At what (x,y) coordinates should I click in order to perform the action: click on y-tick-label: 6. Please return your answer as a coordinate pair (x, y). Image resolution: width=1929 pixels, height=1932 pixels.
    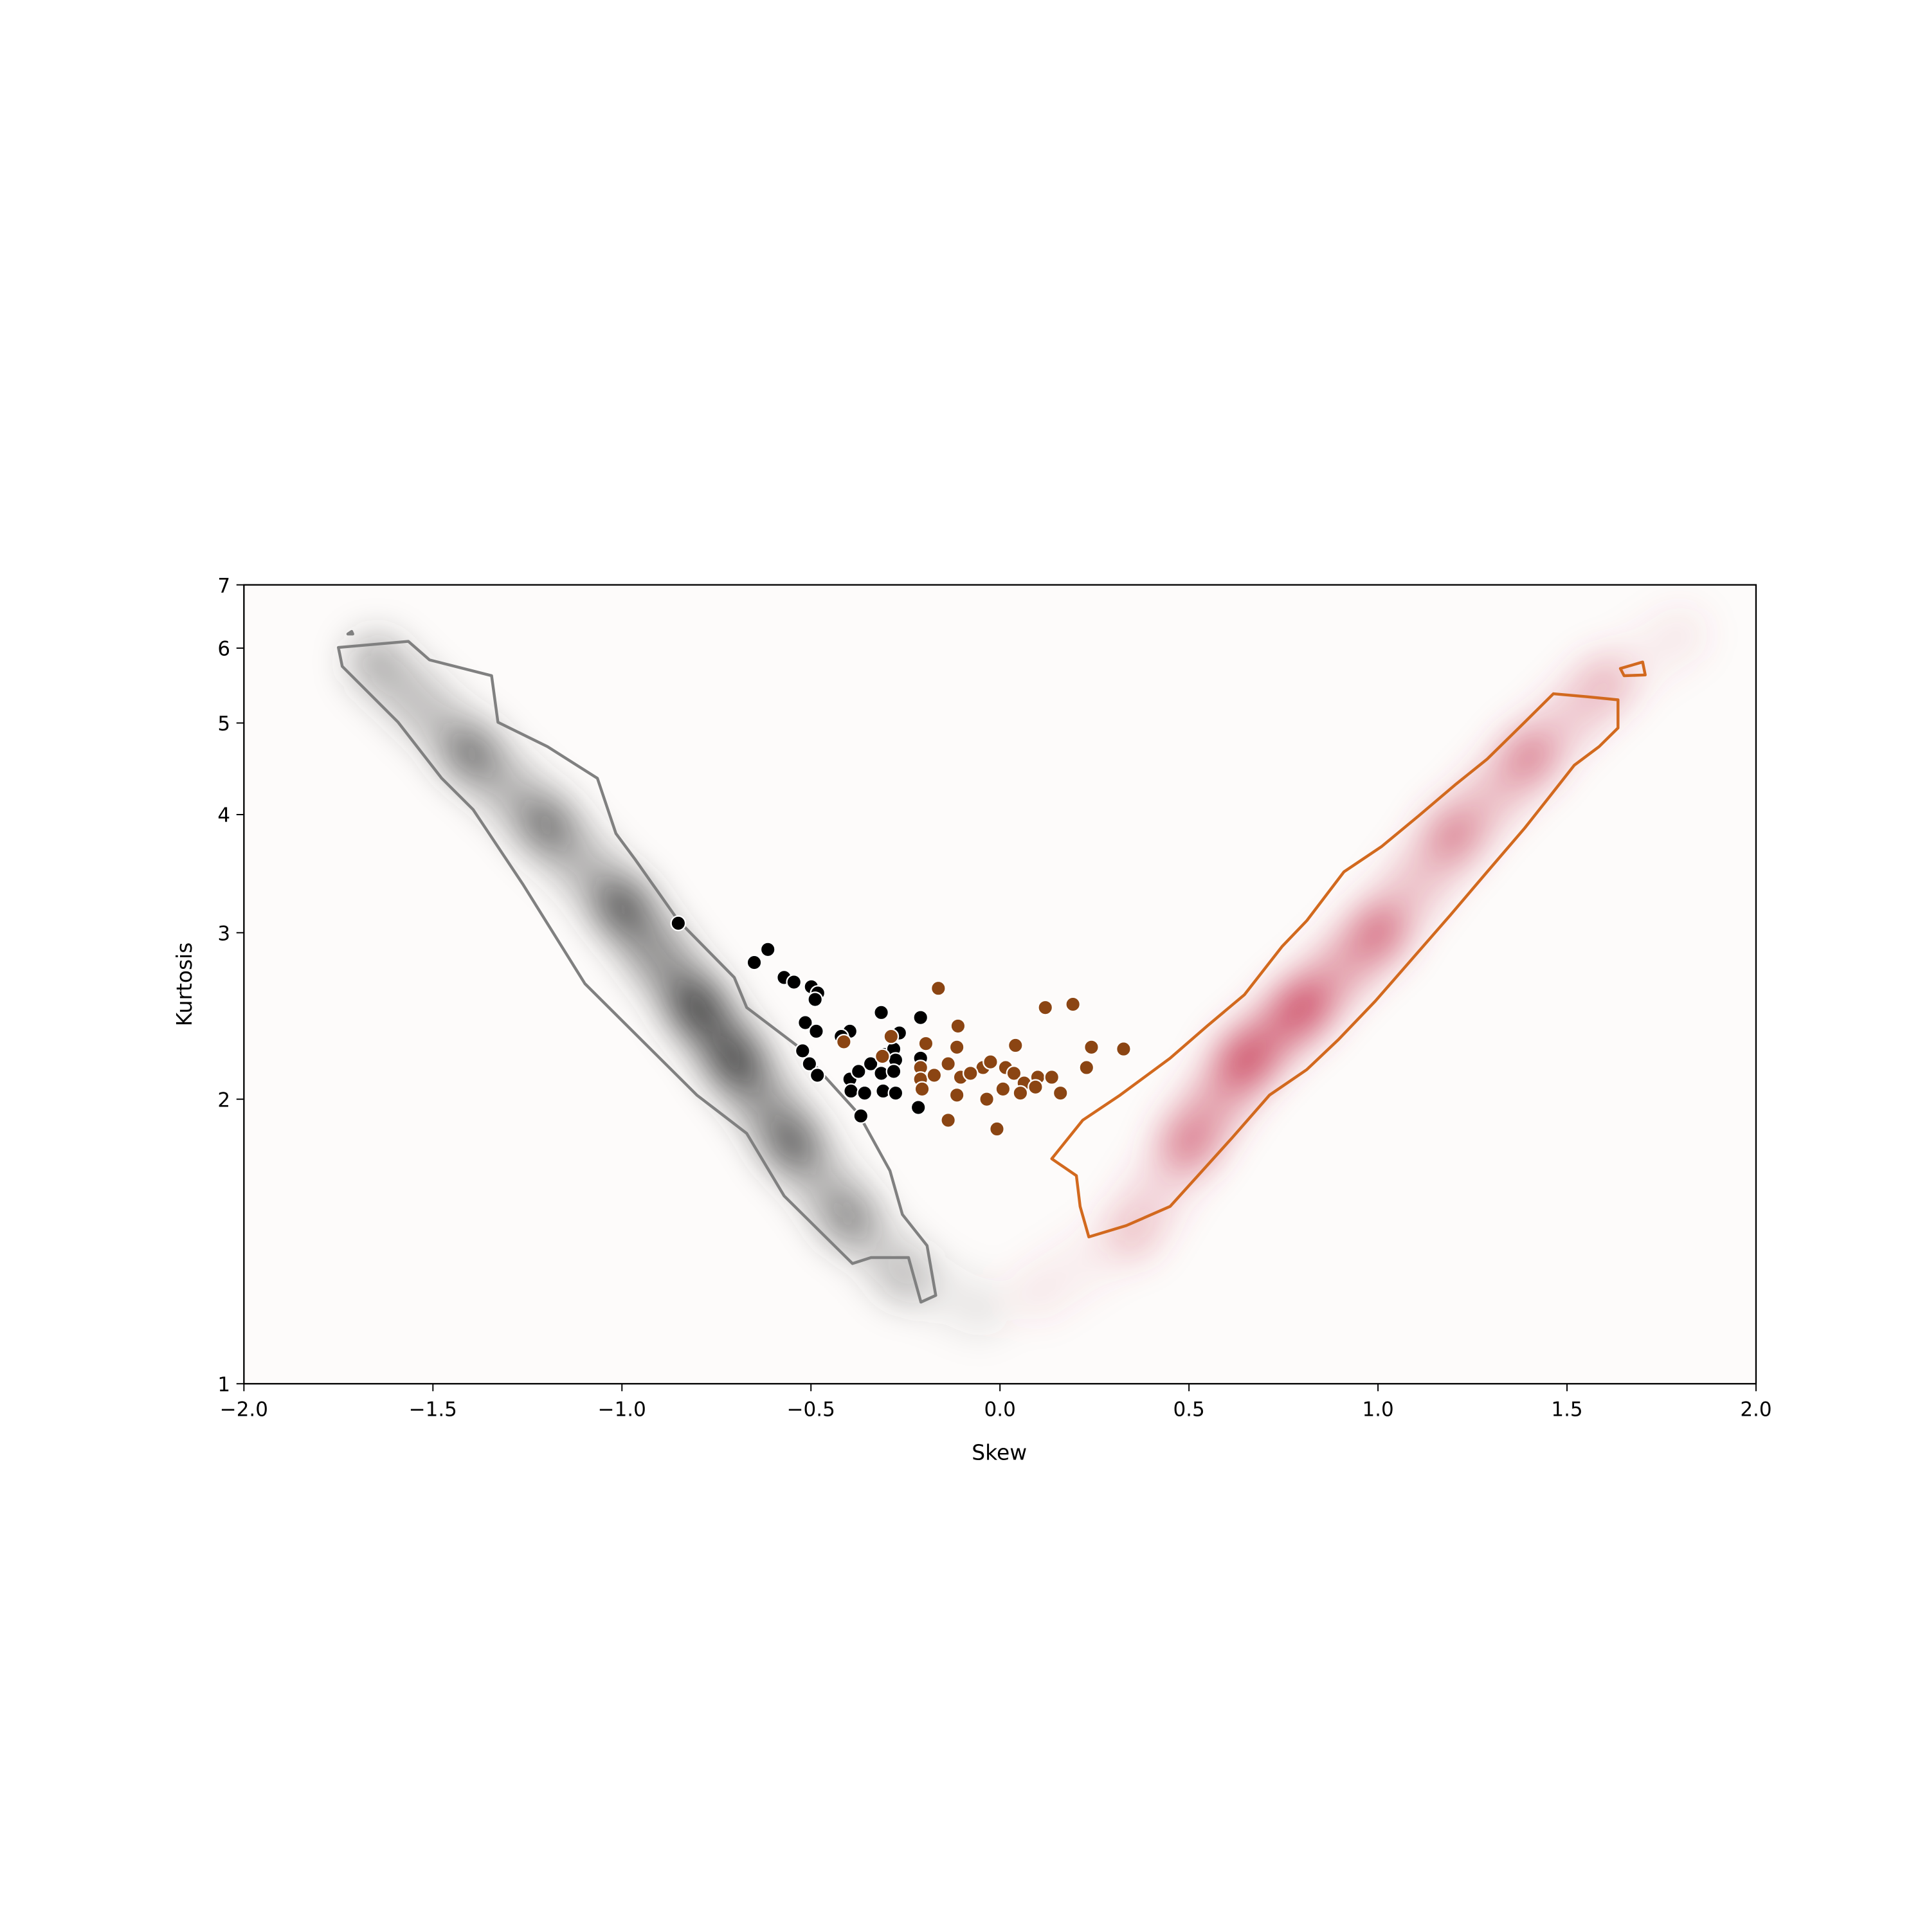
    Looking at the image, I should click on (224, 649).